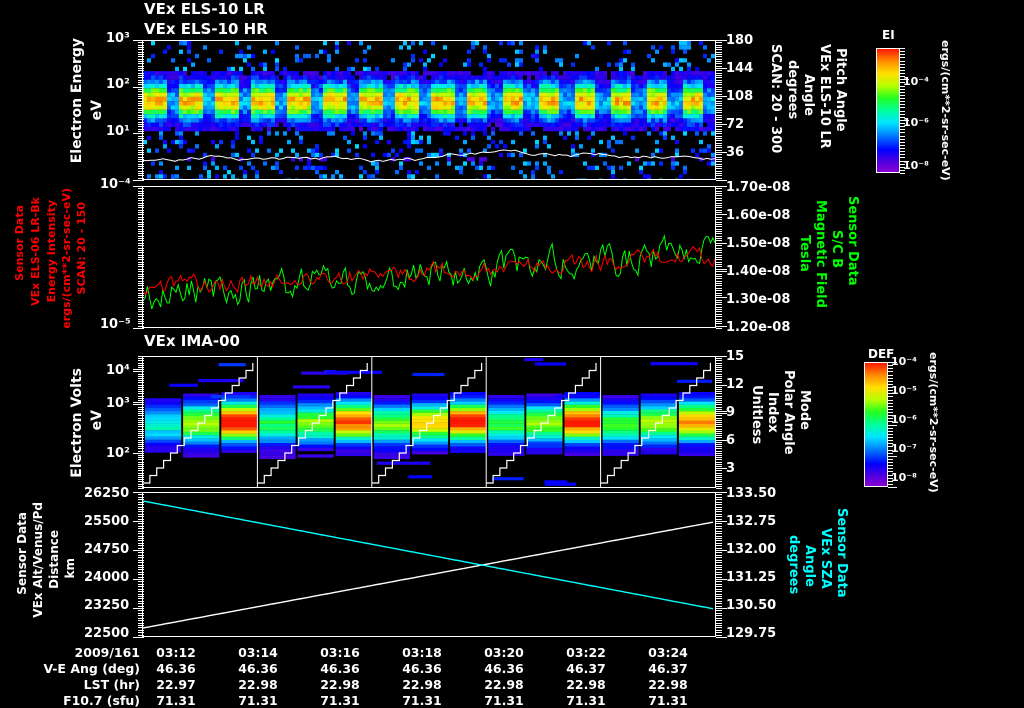  I want to click on panel2-plot-area, so click(429, 257).